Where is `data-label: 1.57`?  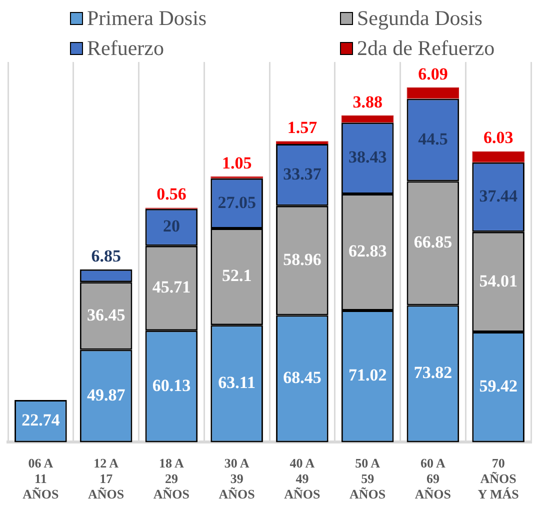
data-label: 1.57 is located at coordinates (302, 127).